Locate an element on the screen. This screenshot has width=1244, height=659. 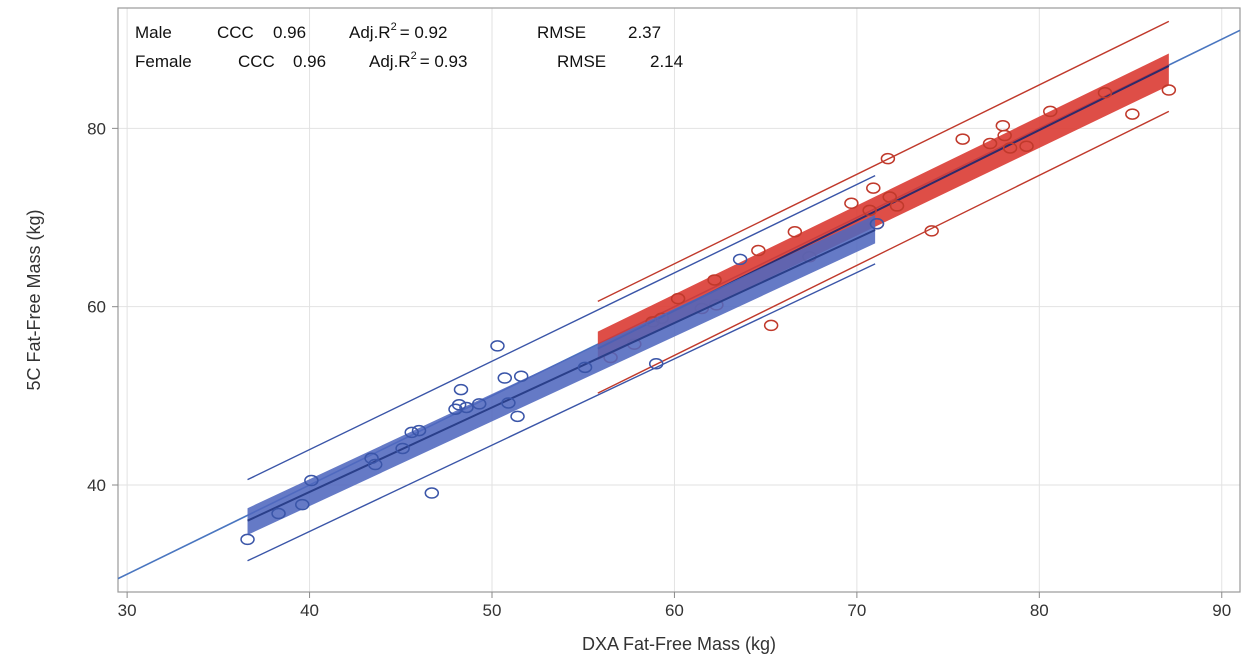
y-tick-label: 80 is located at coordinates (96, 128).